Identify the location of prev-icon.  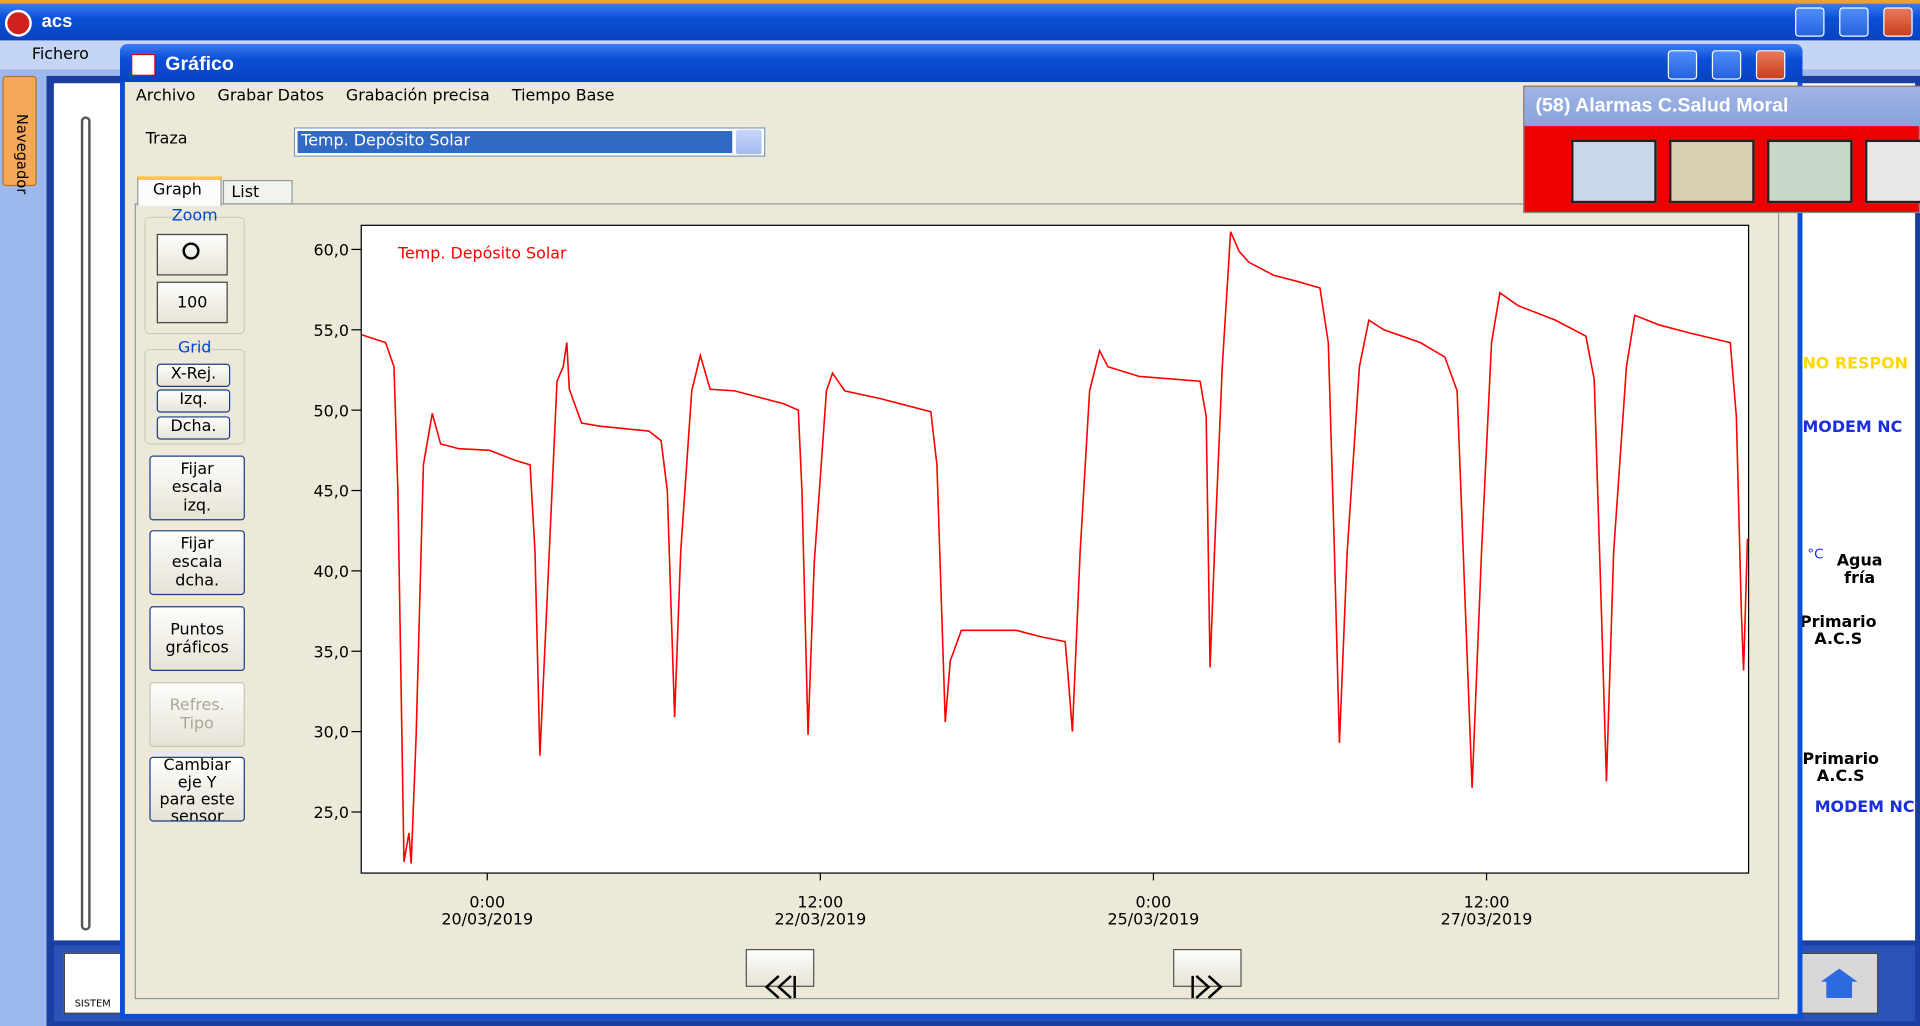
(780, 987).